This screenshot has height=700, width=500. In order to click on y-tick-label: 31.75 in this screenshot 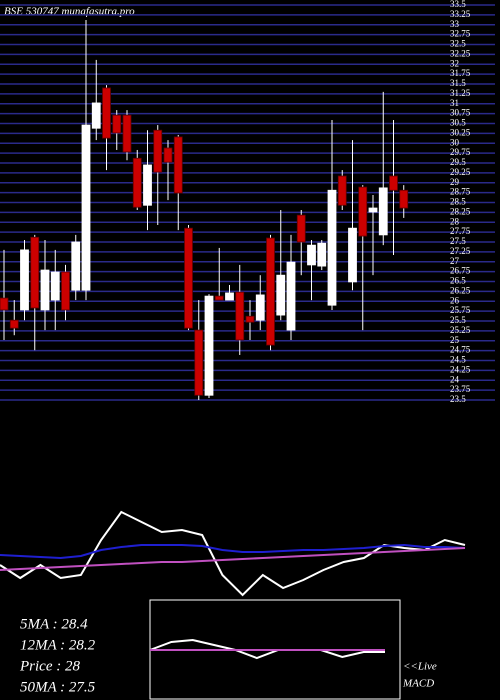, I will do `click(460, 73)`.